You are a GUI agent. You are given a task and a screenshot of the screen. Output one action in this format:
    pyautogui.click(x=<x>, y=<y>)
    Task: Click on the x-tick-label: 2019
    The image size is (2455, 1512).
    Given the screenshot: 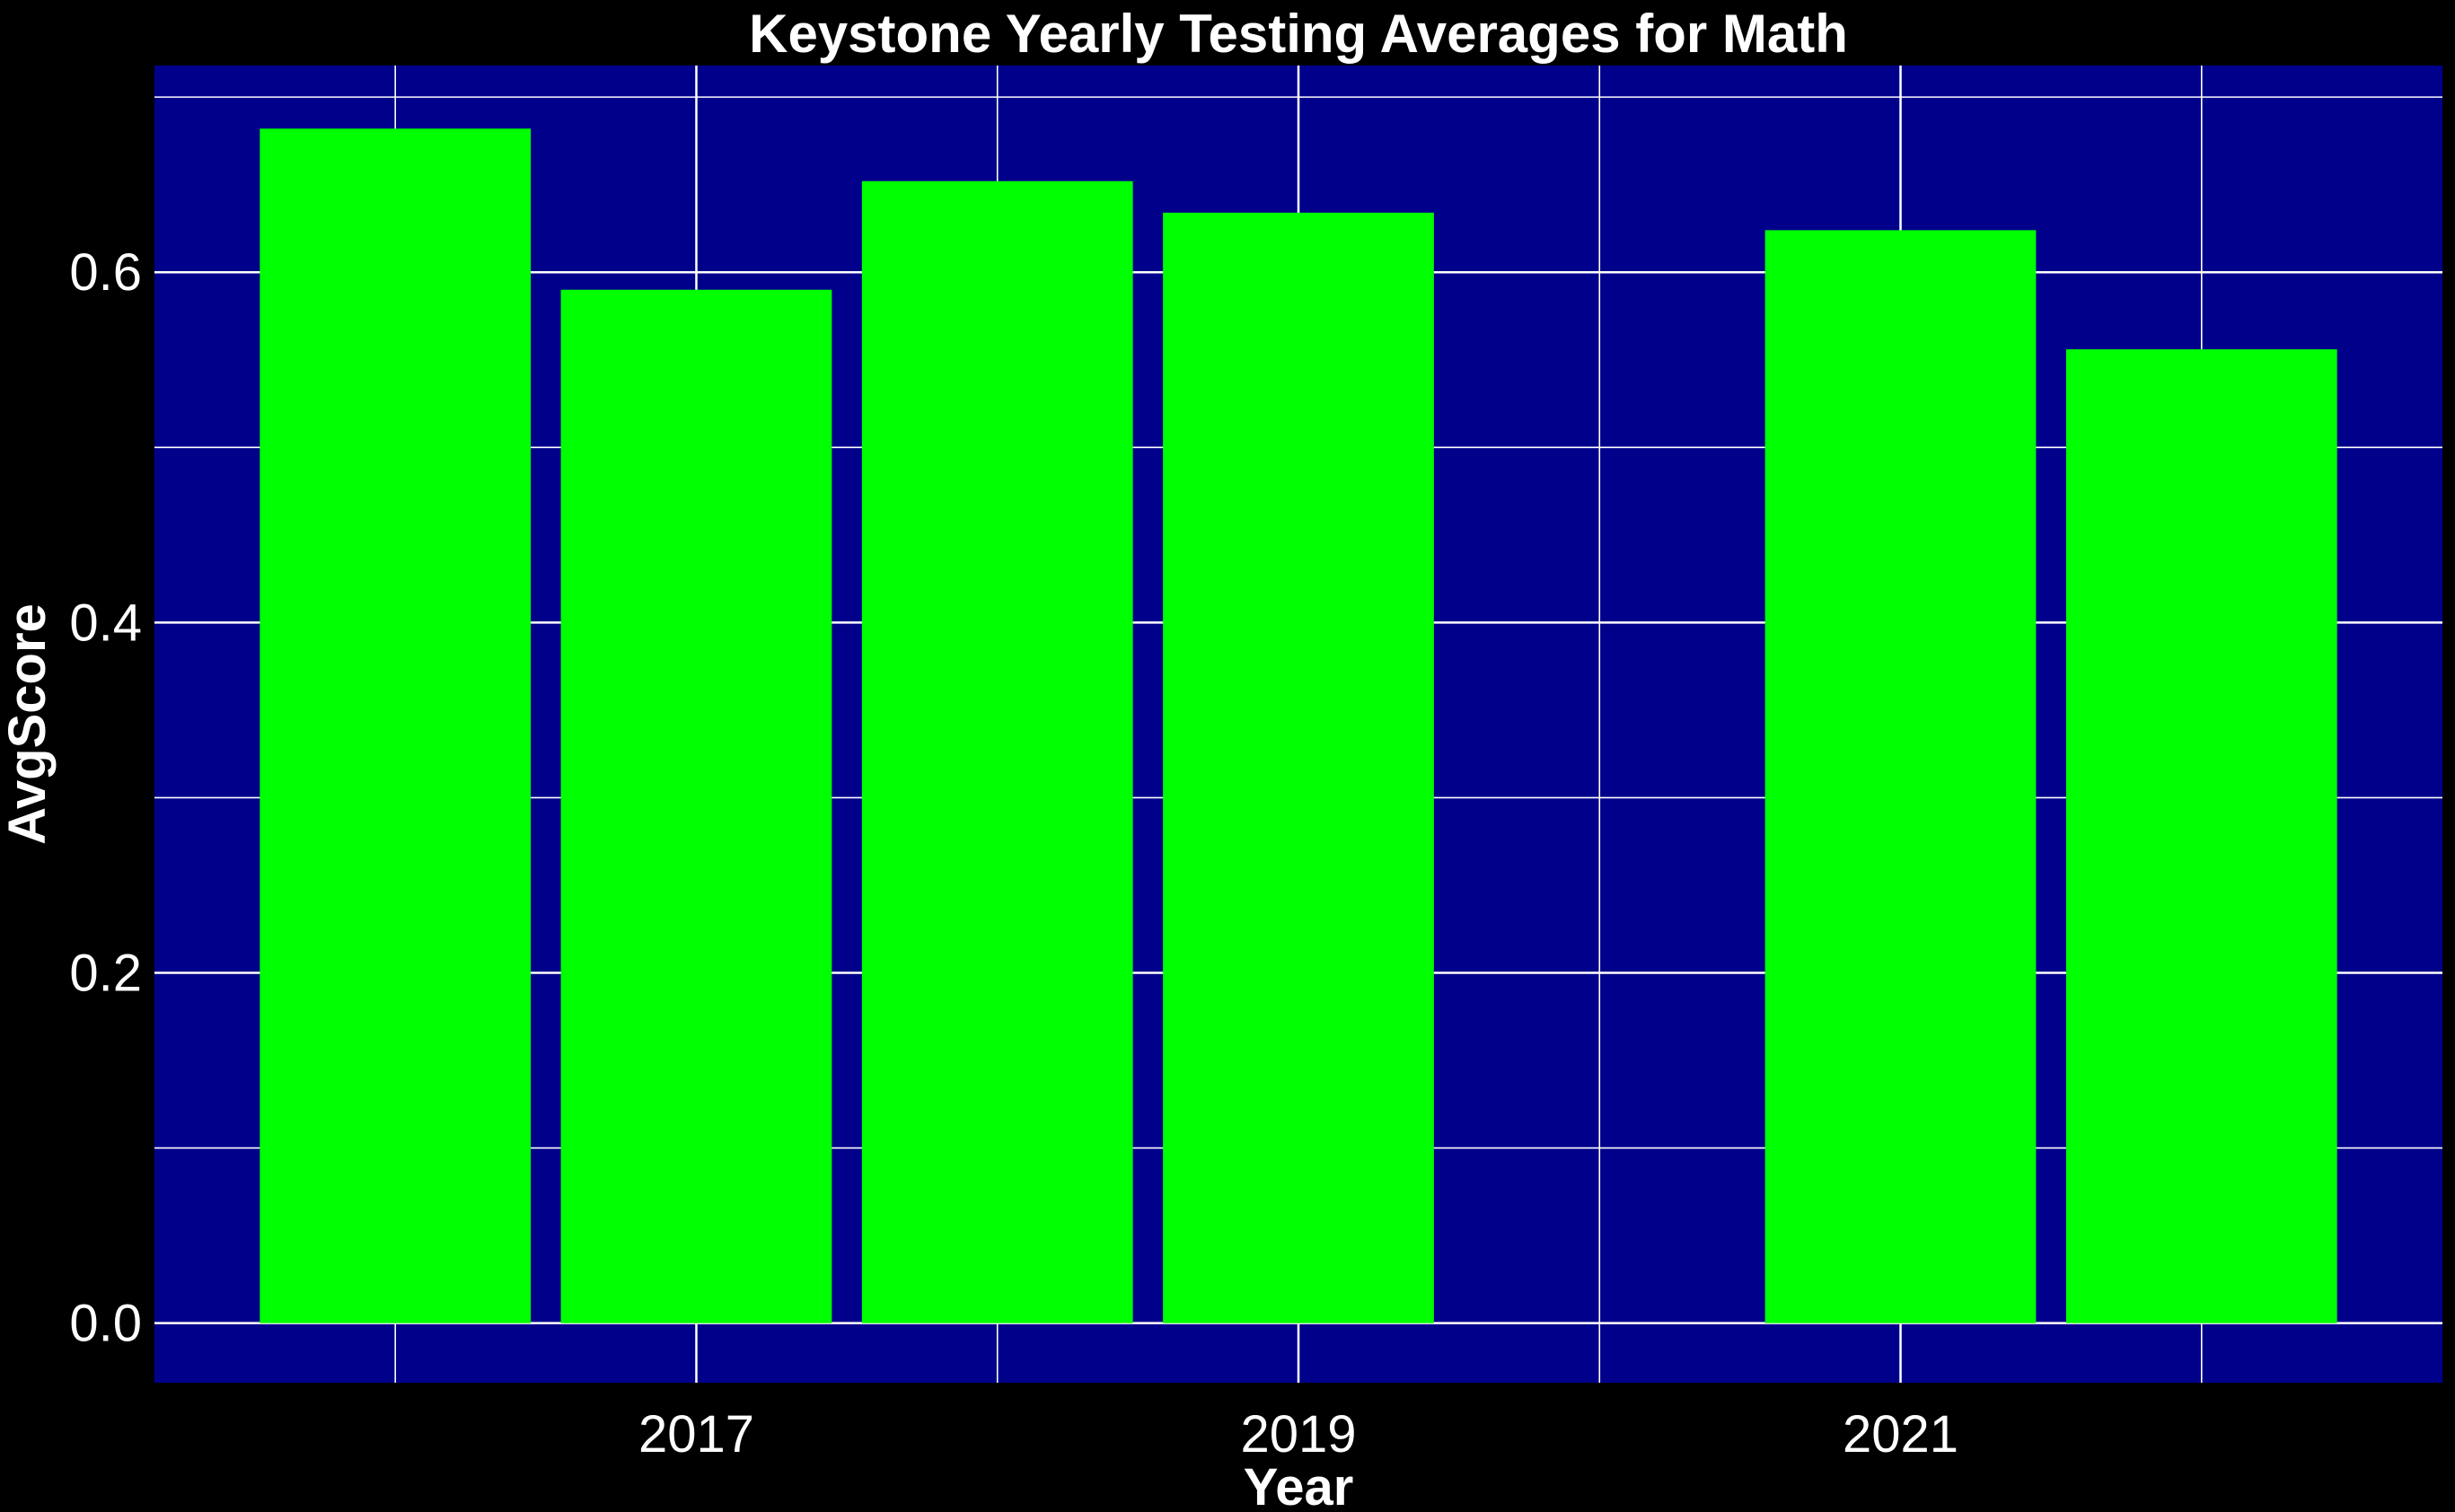 What is the action you would take?
    pyautogui.click(x=1298, y=1434)
    